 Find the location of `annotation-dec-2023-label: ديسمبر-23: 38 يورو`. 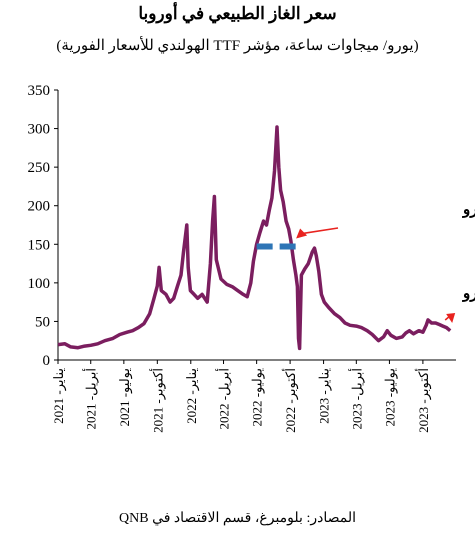

annotation-dec-2023-label: ديسمبر-23: 38 يورو is located at coordinates (468, 294).